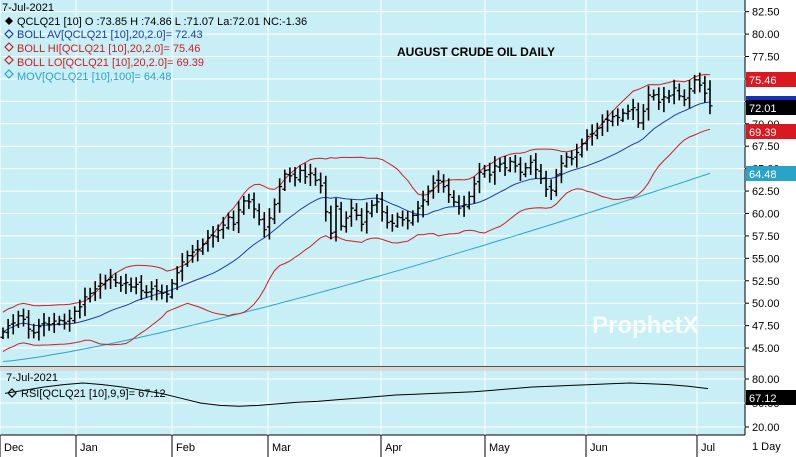 The height and width of the screenshot is (457, 796). I want to click on x-tick-label: Jan, so click(89, 448).